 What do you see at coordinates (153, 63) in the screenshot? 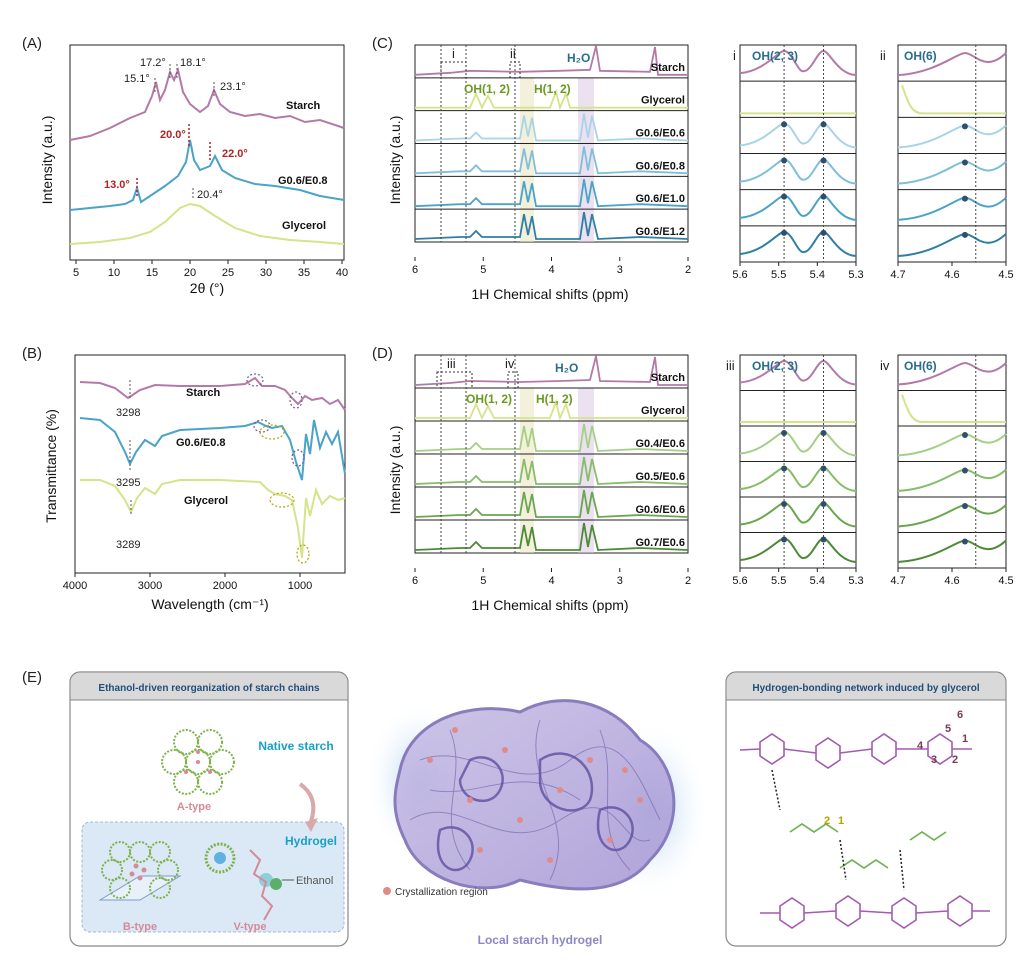
I see `peak-17-2: 17.2°` at bounding box center [153, 63].